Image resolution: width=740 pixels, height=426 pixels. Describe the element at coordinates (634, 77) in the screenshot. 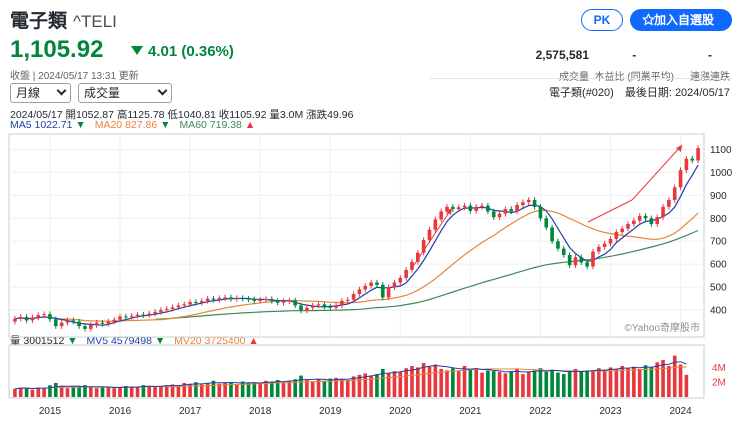

I see `stat-label: 本益比 (同業平均)` at that location.